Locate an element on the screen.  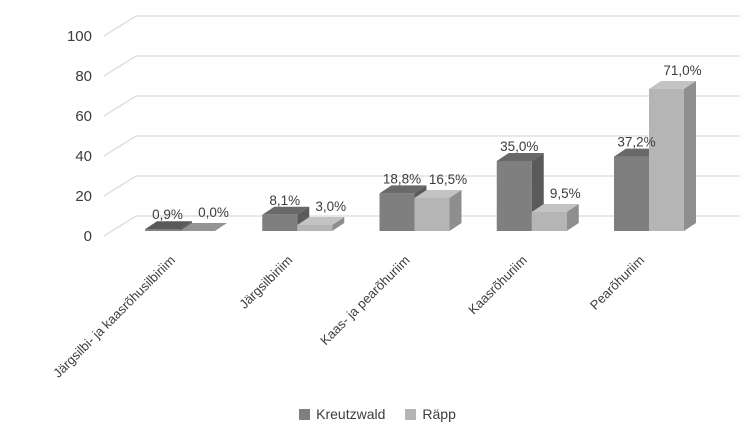
x-axis-category-label: Järgsilbiriim is located at coordinates (265, 282).